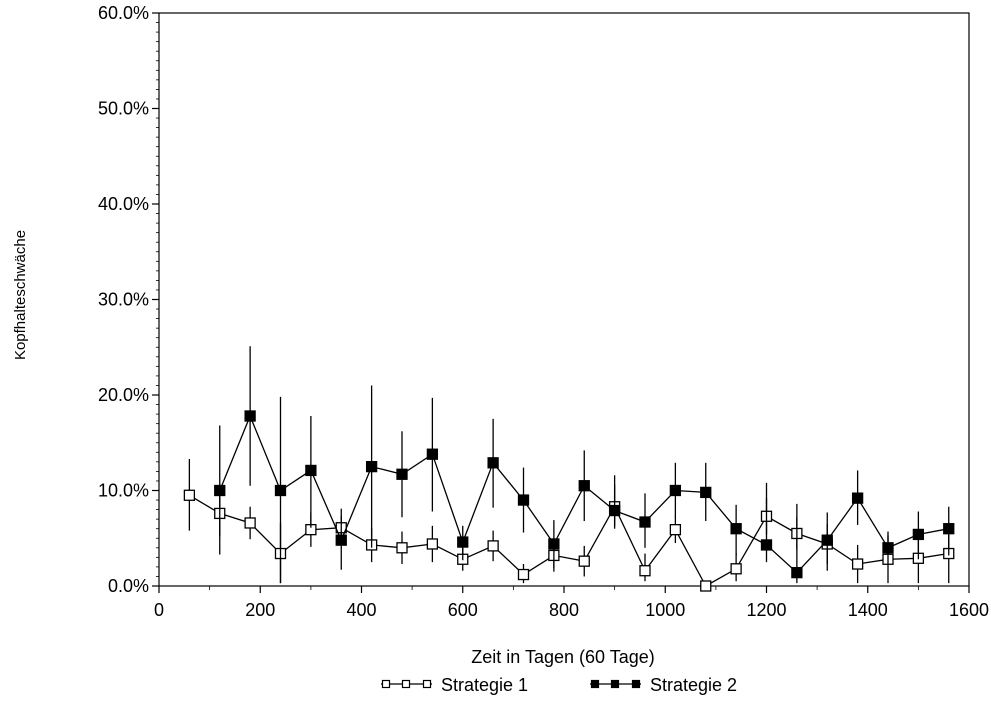 This screenshot has height=704, width=991. What do you see at coordinates (564, 610) in the screenshot?
I see `x-tick-label: 800` at bounding box center [564, 610].